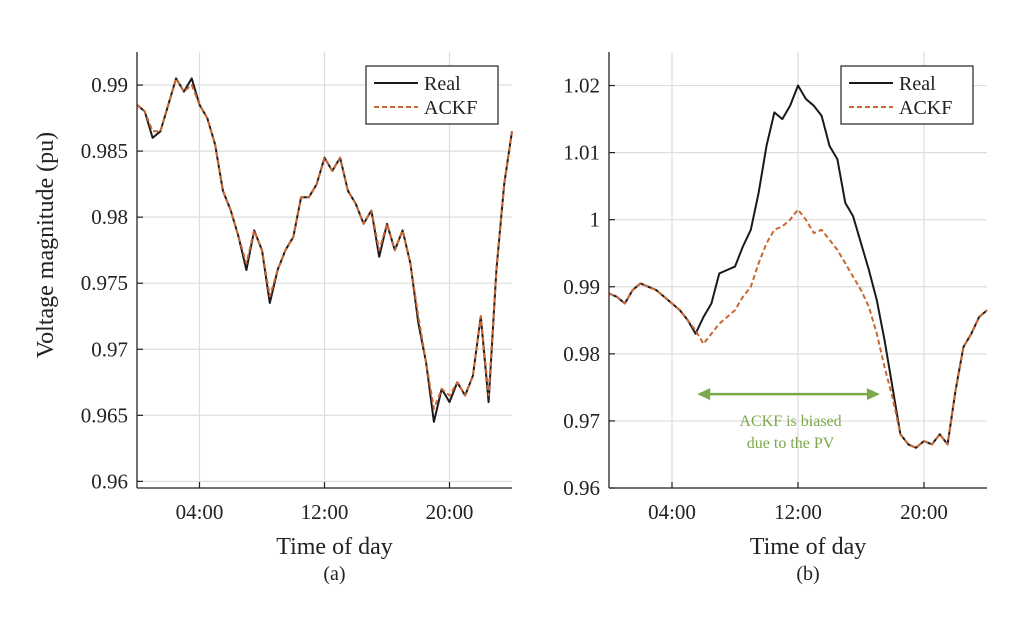  I want to click on y-tick-label: 1.01, so click(581, 153).